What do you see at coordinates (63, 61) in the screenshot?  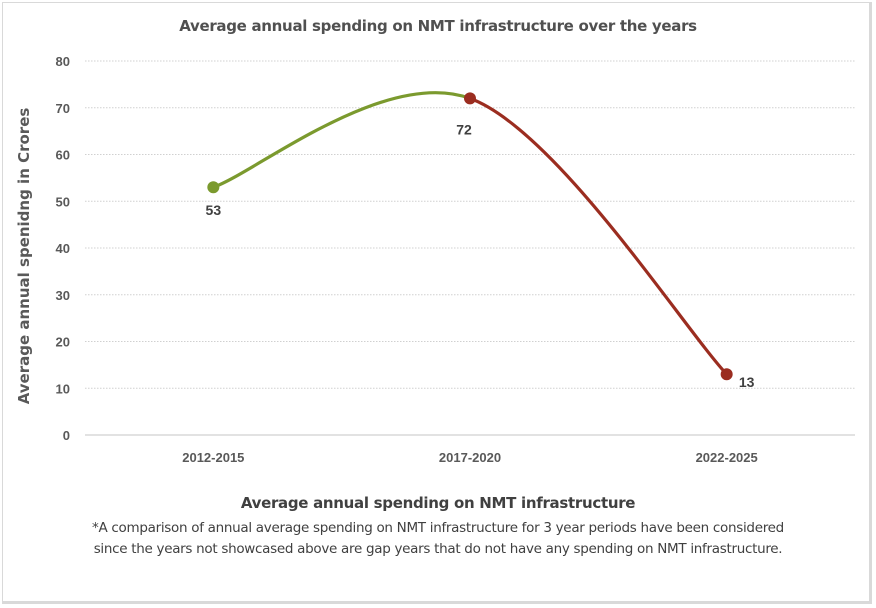 I see `y-tick-label: 80` at bounding box center [63, 61].